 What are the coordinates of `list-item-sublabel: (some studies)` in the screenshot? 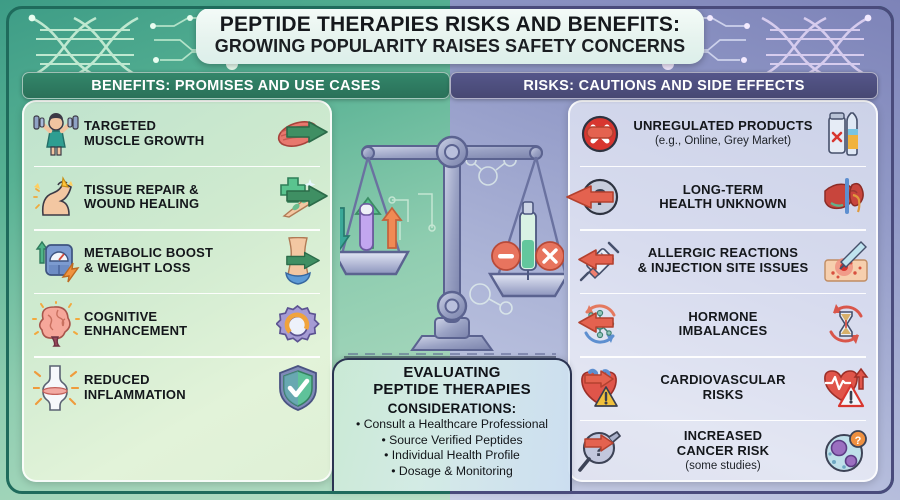 It's located at (723, 465).